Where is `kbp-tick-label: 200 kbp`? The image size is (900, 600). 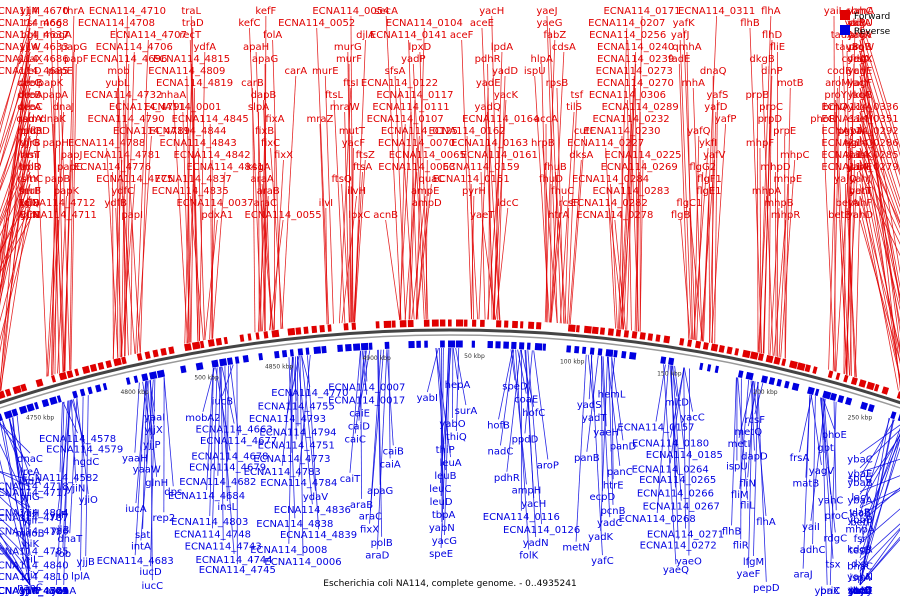
kbp-tick-label: 200 kbp is located at coordinates (765, 392).